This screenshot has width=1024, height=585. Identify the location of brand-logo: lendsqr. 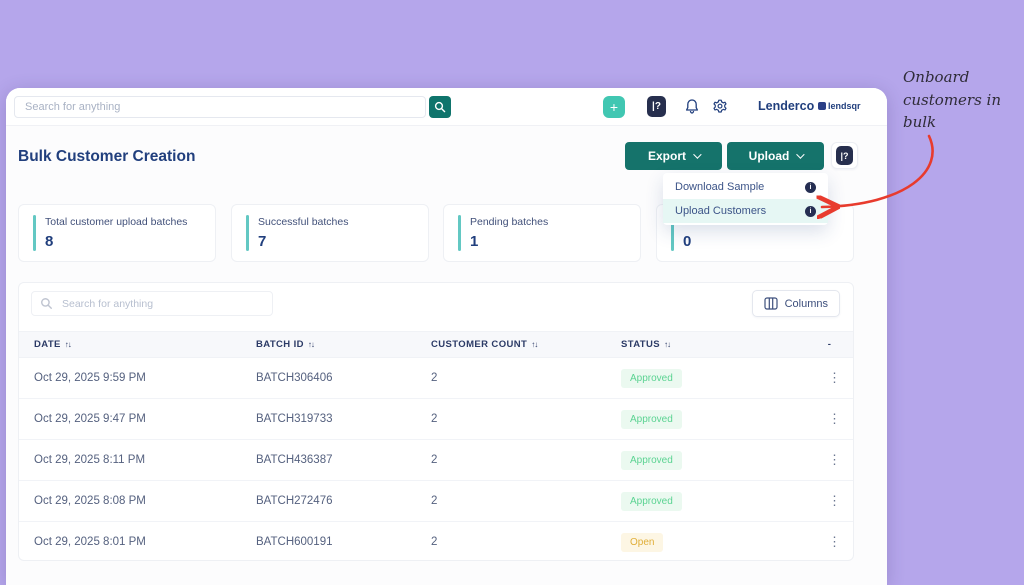
(839, 106).